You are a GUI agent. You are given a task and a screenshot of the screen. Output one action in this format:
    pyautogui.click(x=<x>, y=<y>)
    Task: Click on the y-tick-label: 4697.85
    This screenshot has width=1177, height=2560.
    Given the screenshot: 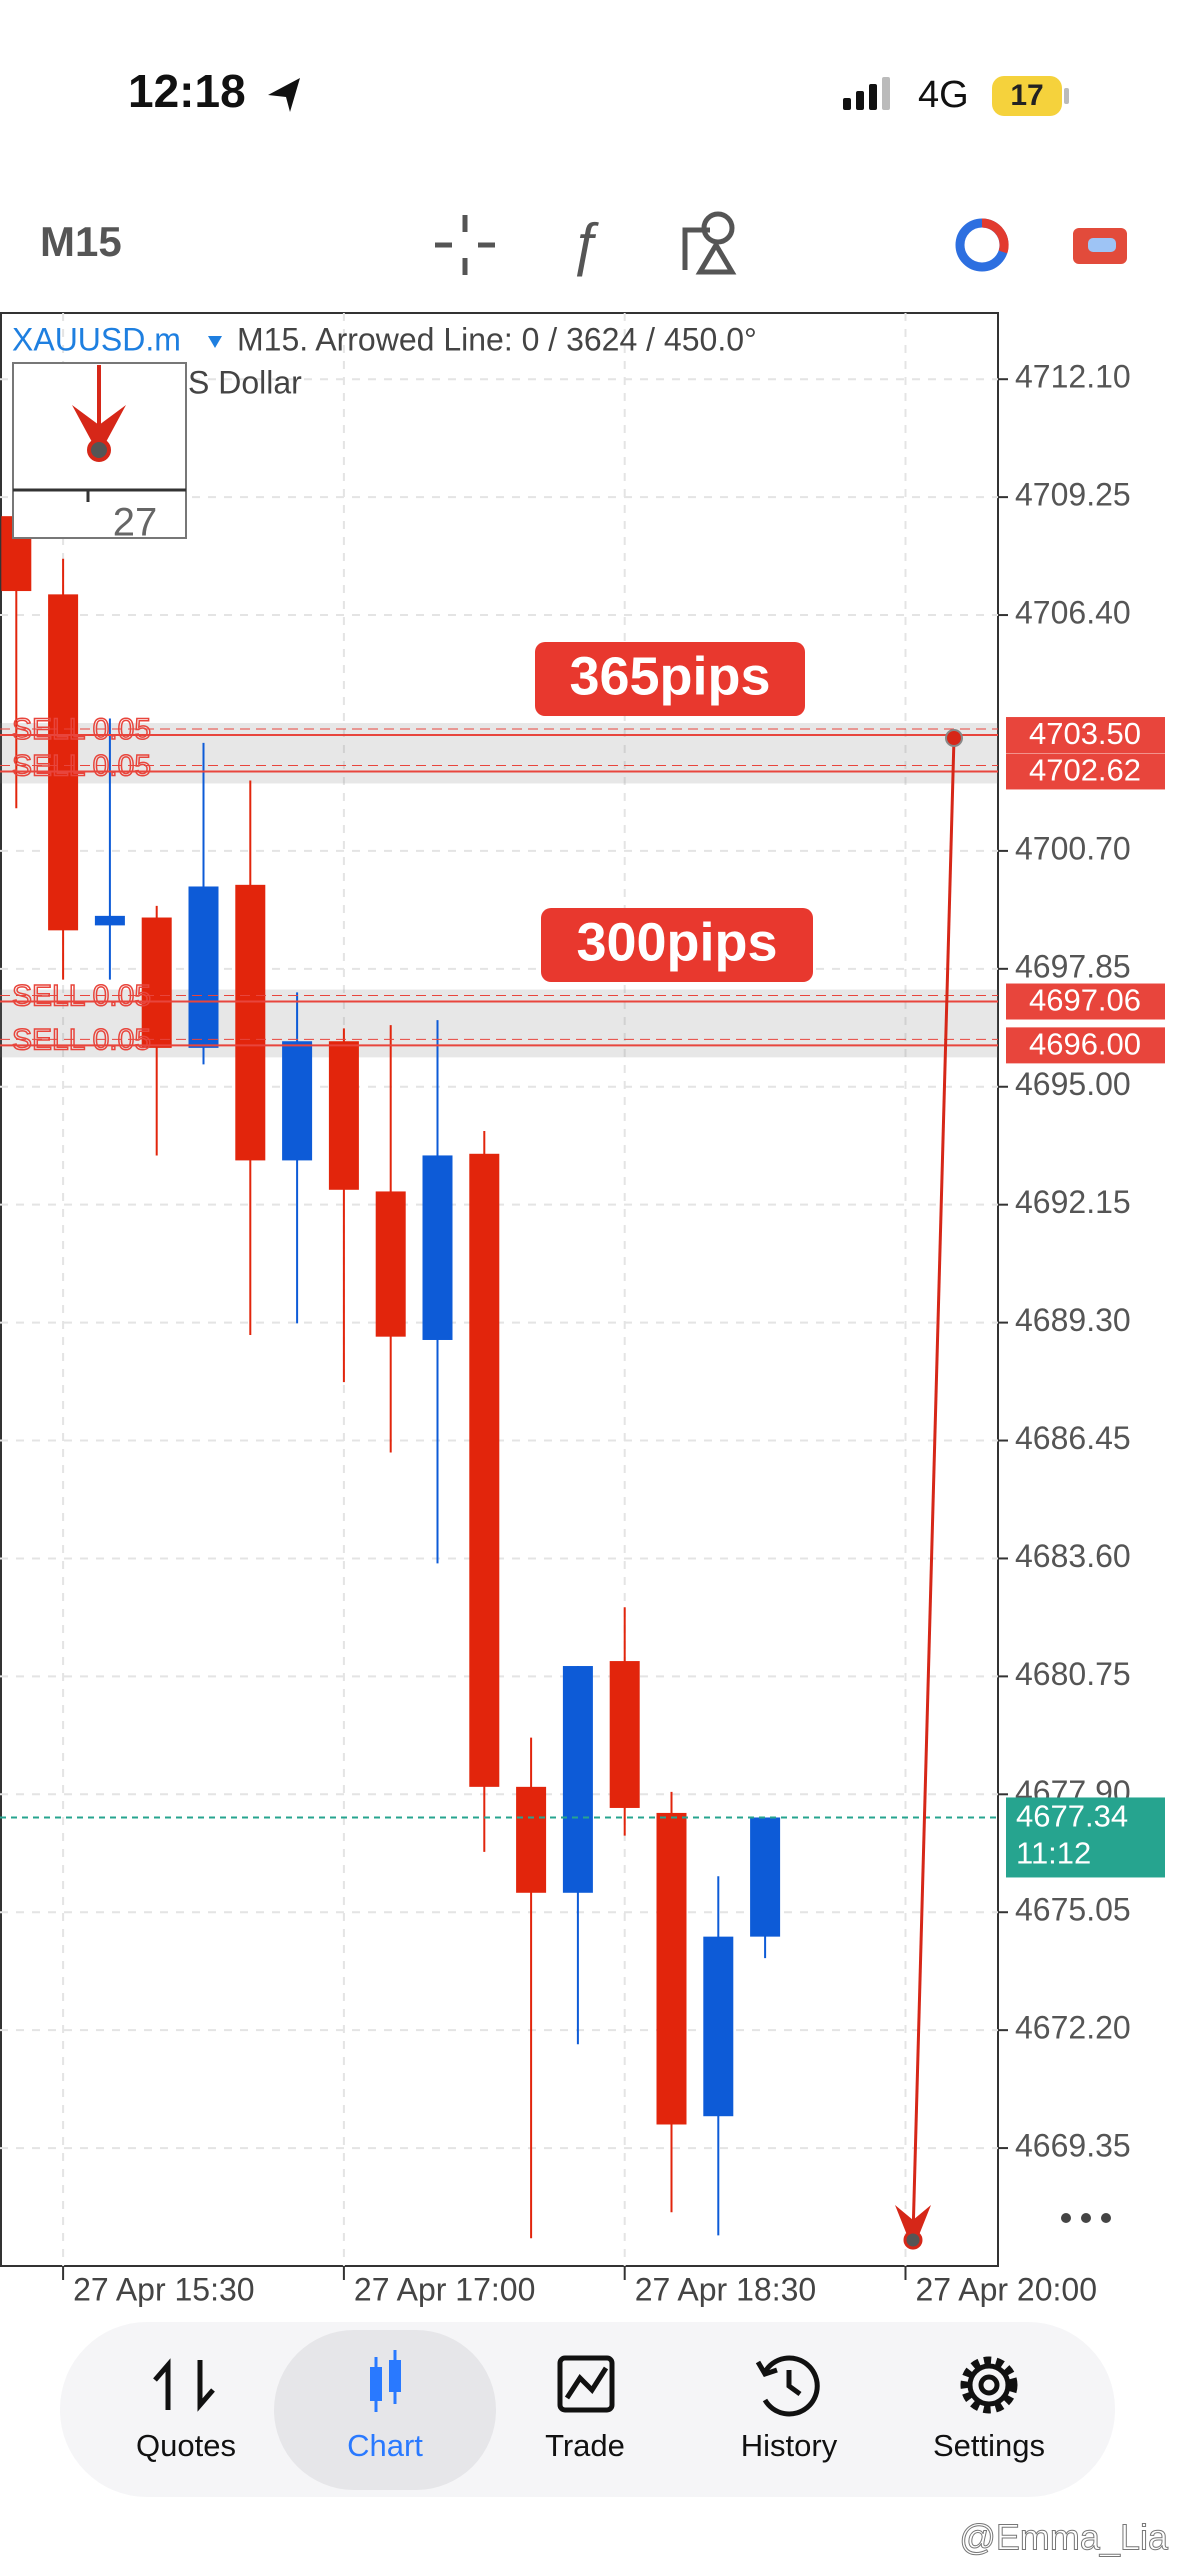 What is the action you would take?
    pyautogui.click(x=1073, y=966)
    